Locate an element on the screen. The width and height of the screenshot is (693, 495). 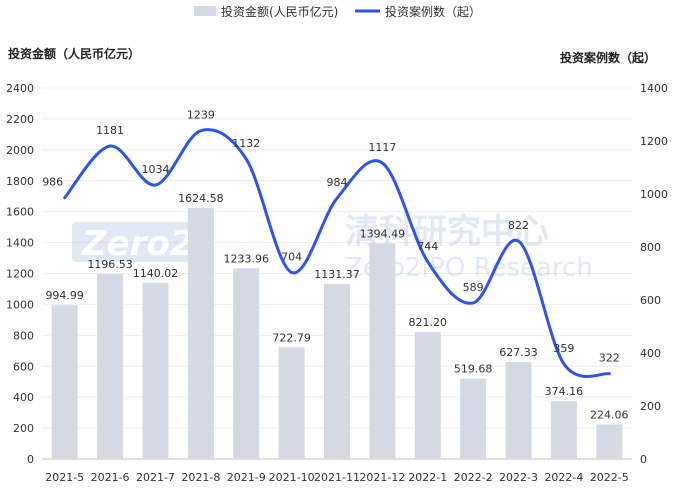
line-value-label: 744 is located at coordinates (427, 246).